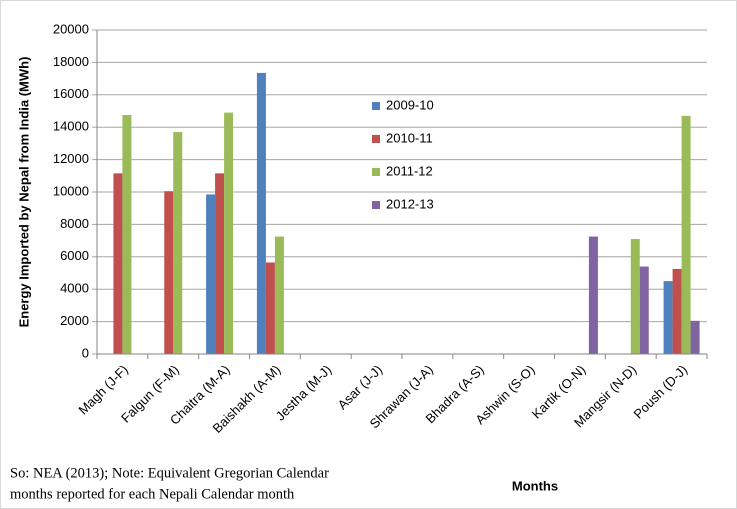 This screenshot has width=737, height=509. I want to click on y-tick-label: 4000, so click(74, 288).